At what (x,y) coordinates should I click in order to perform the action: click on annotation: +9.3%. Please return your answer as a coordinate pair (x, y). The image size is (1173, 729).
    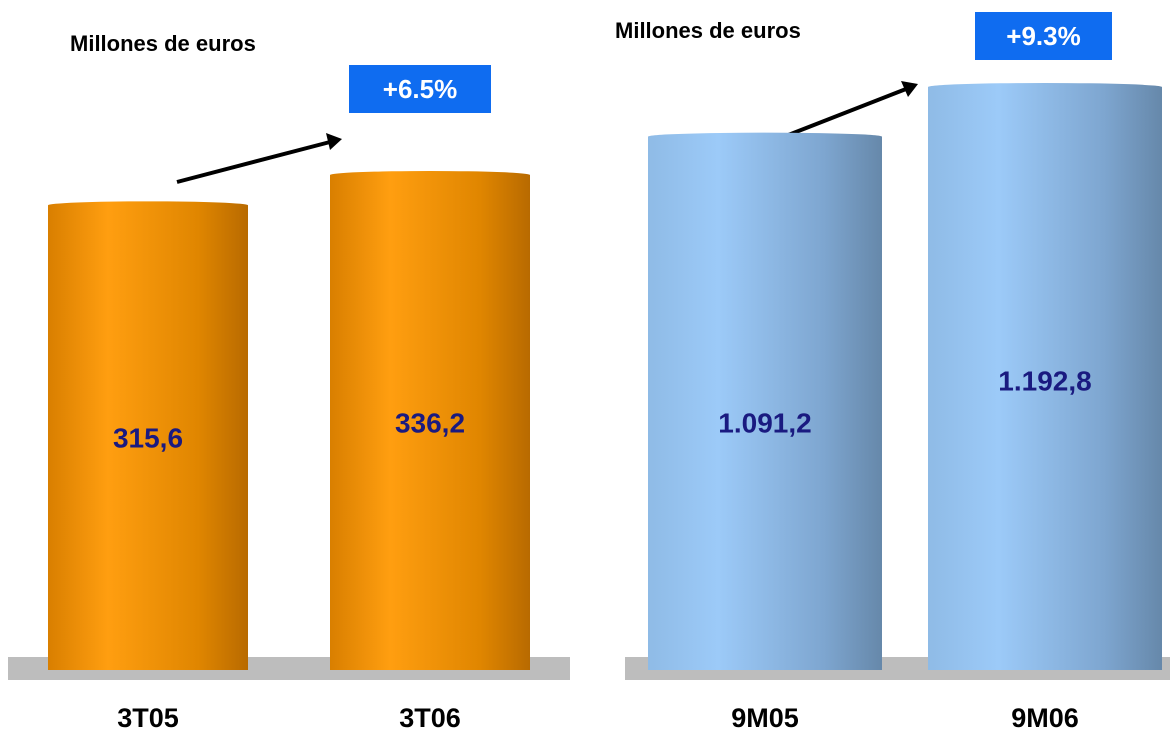
    Looking at the image, I should click on (1043, 36).